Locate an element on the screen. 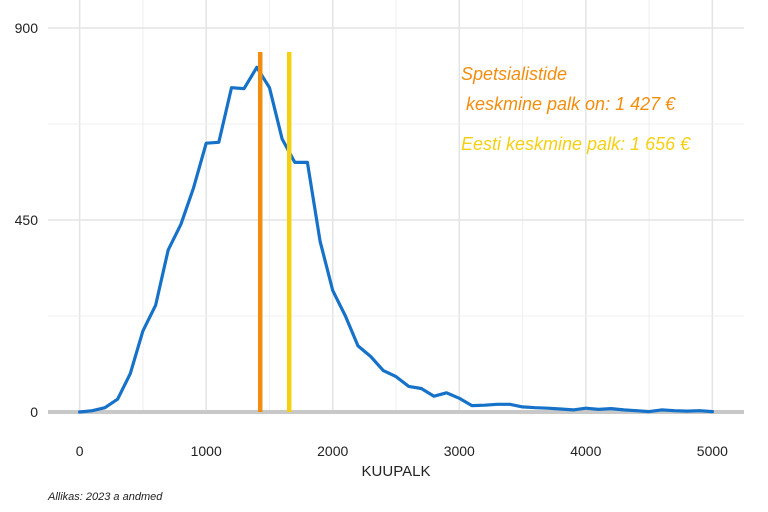 The image size is (768, 512). y-tick-label: 450 is located at coordinates (27, 220).